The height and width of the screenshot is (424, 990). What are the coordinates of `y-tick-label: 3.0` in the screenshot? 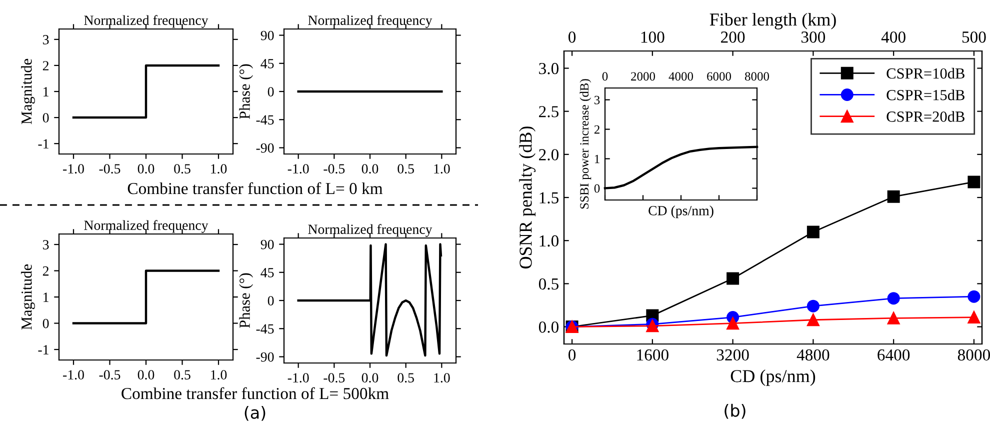 It's located at (549, 68).